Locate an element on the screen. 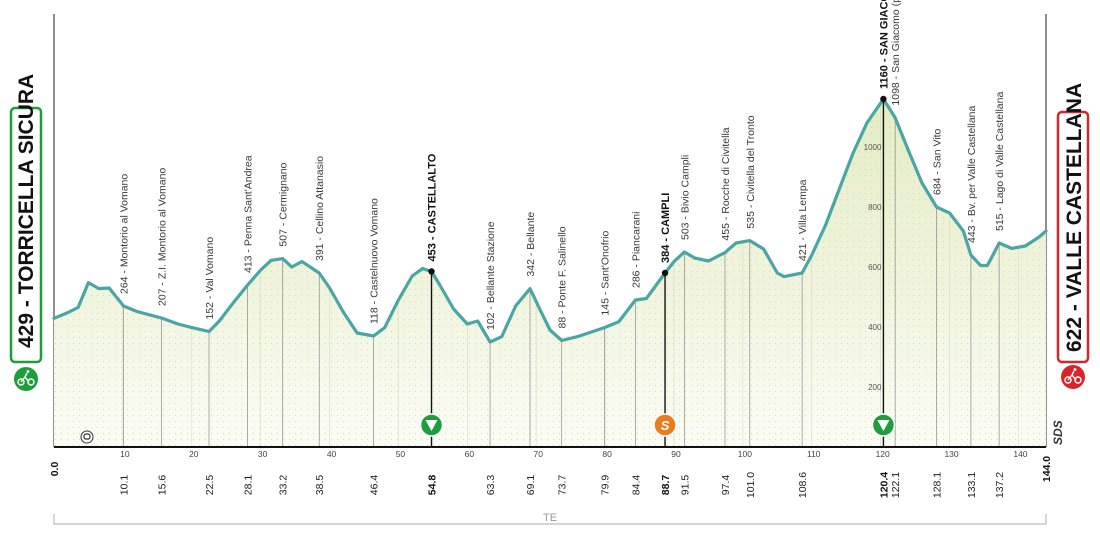  finish-badge: 622 - VALLE CASTELLANA is located at coordinates (1073, 236).